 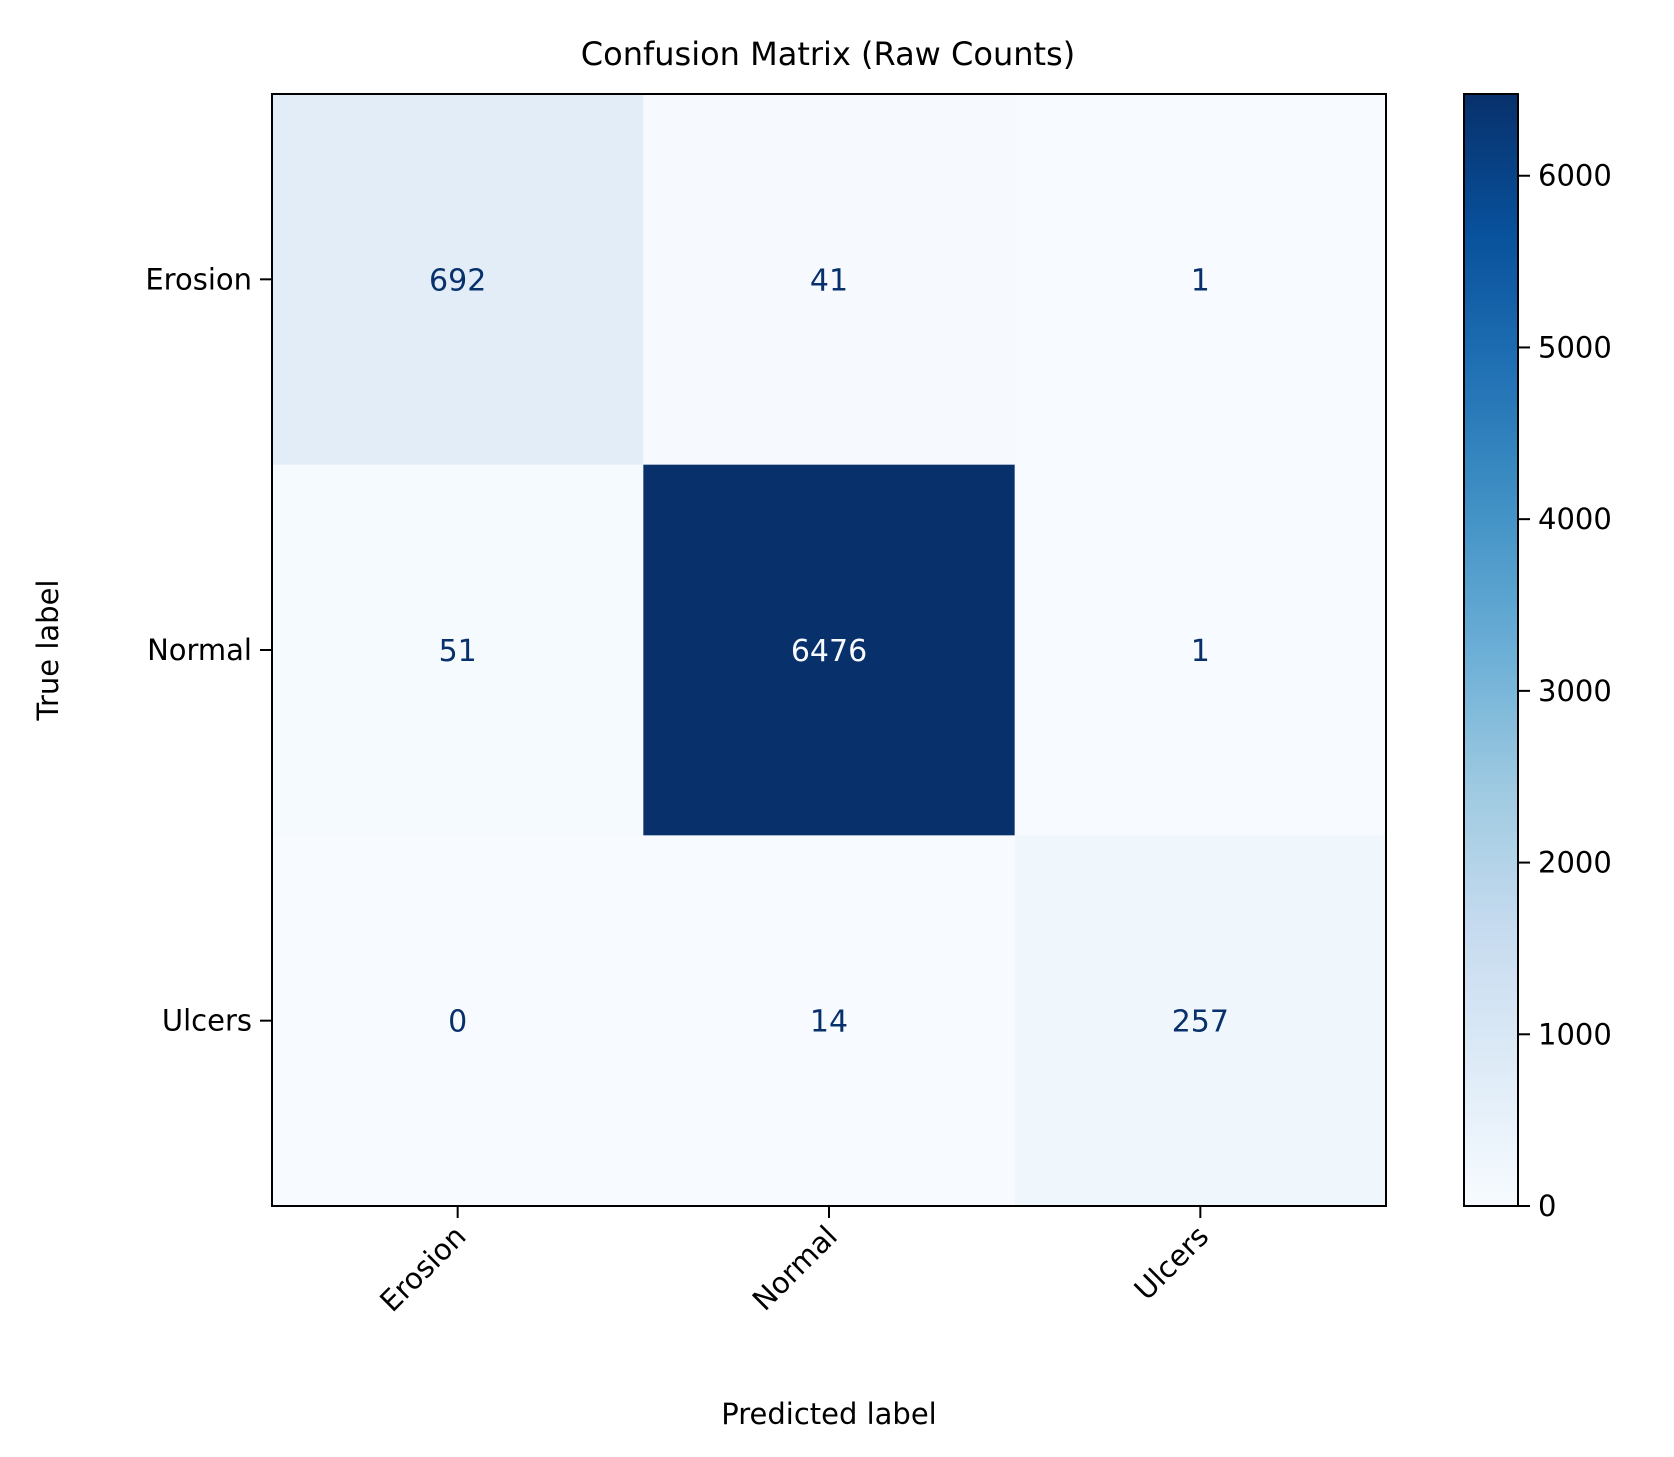 What do you see at coordinates (1172, 1263) in the screenshot?
I see `x-tick-label: Ulcers` at bounding box center [1172, 1263].